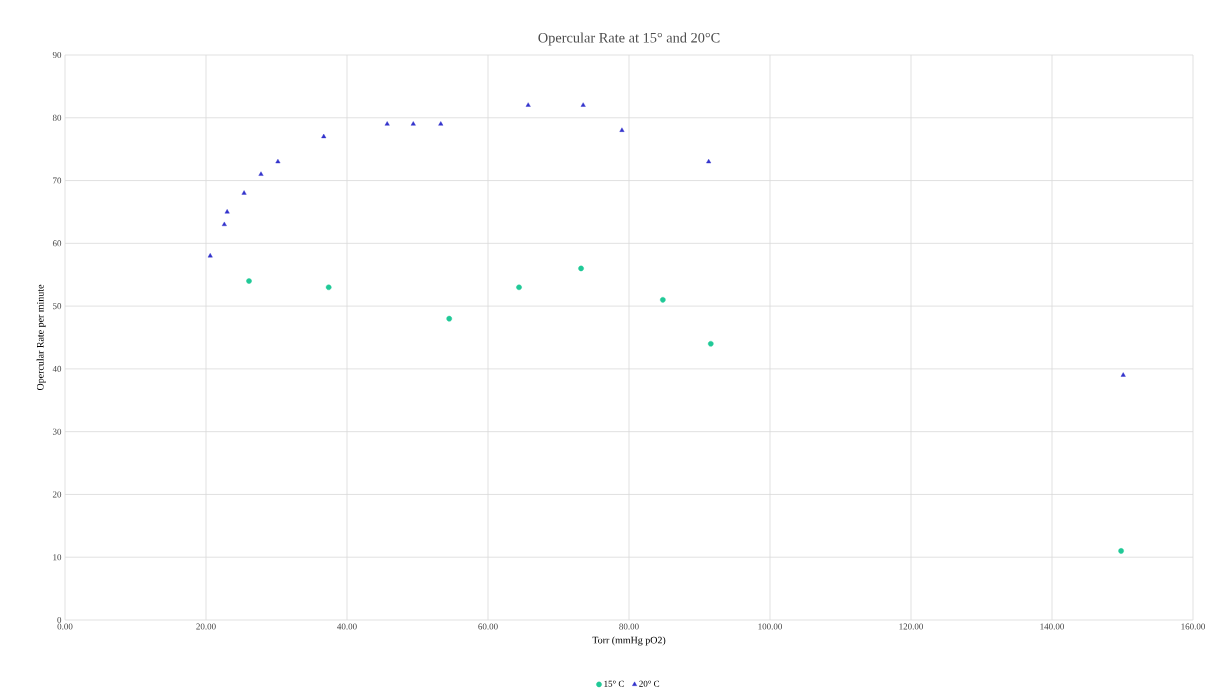  I want to click on x-tick-label: 20.00, so click(206, 626).